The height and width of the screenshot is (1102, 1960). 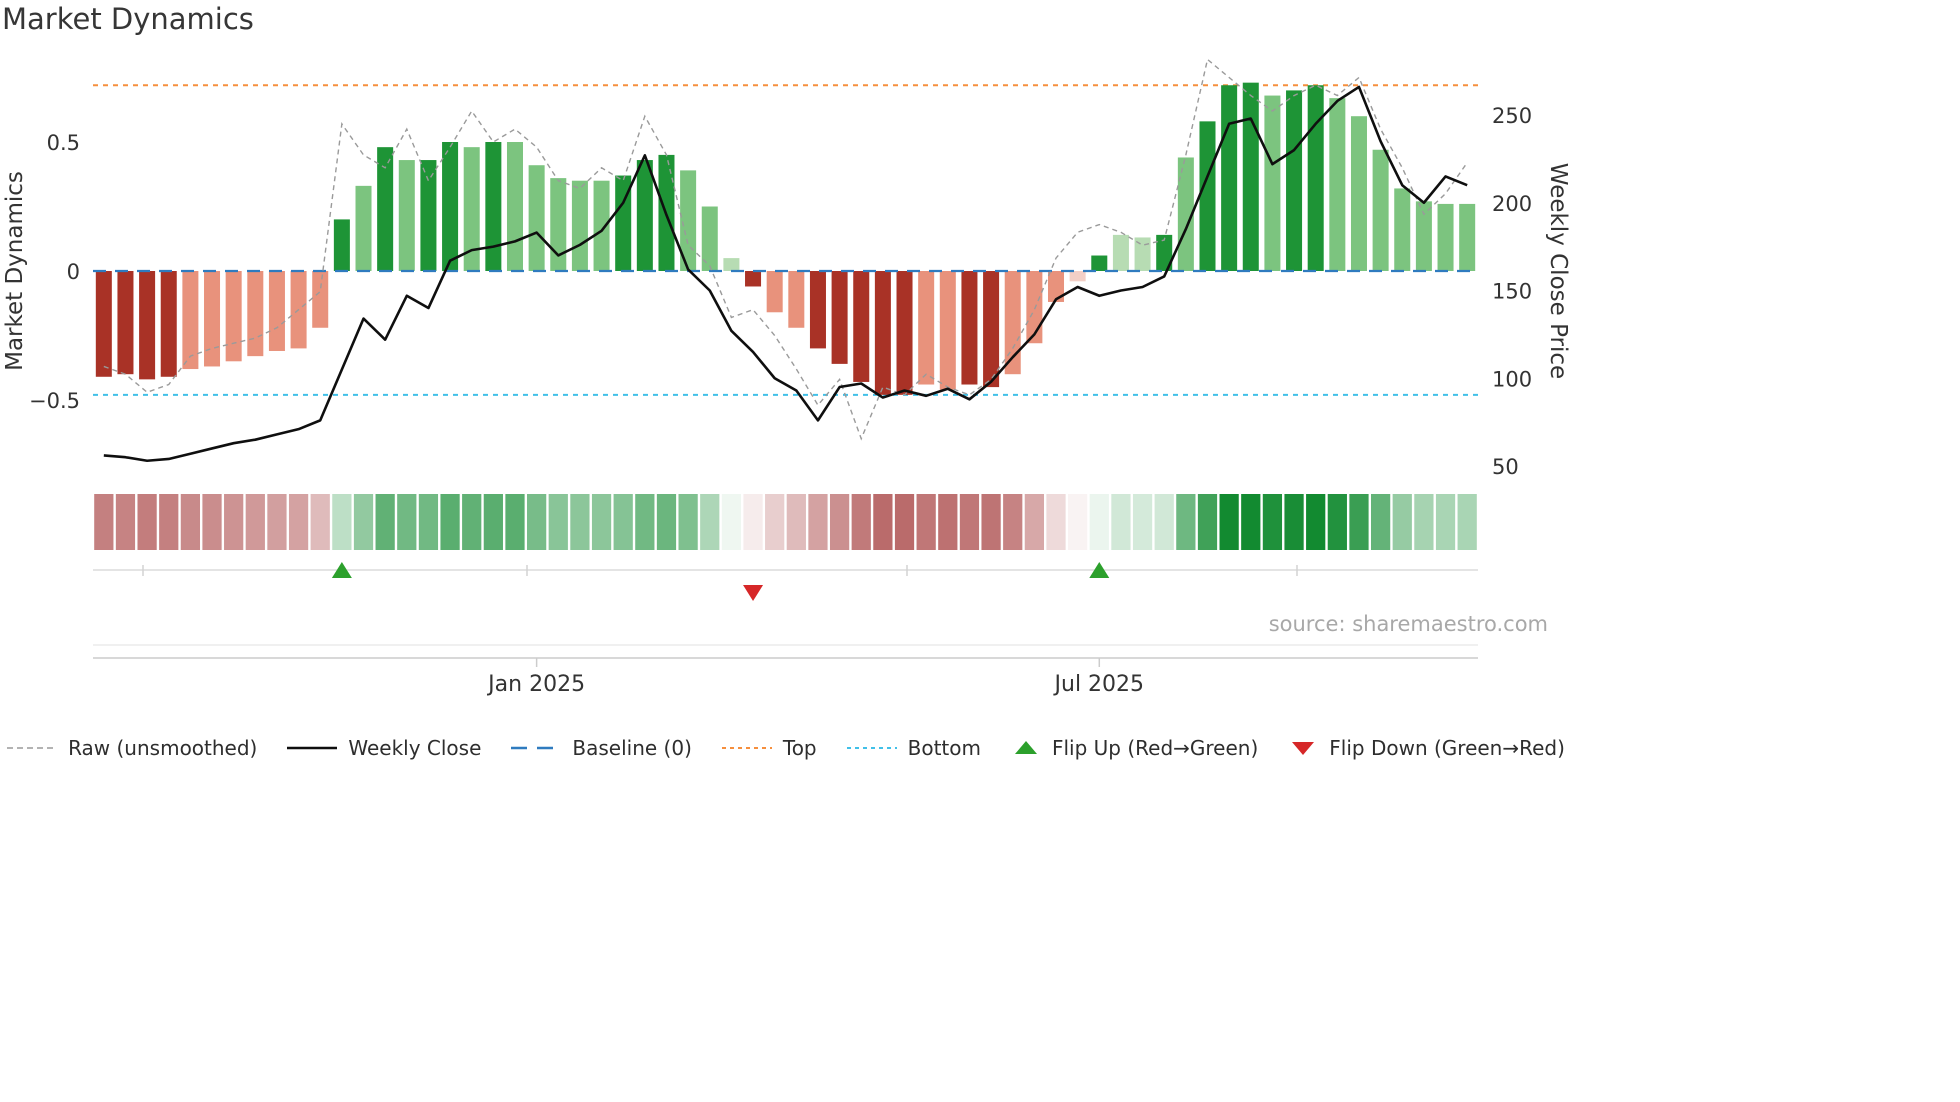 I want to click on legend-label-flip-up: Flip Up (Red→Green), so click(x=1155, y=748).